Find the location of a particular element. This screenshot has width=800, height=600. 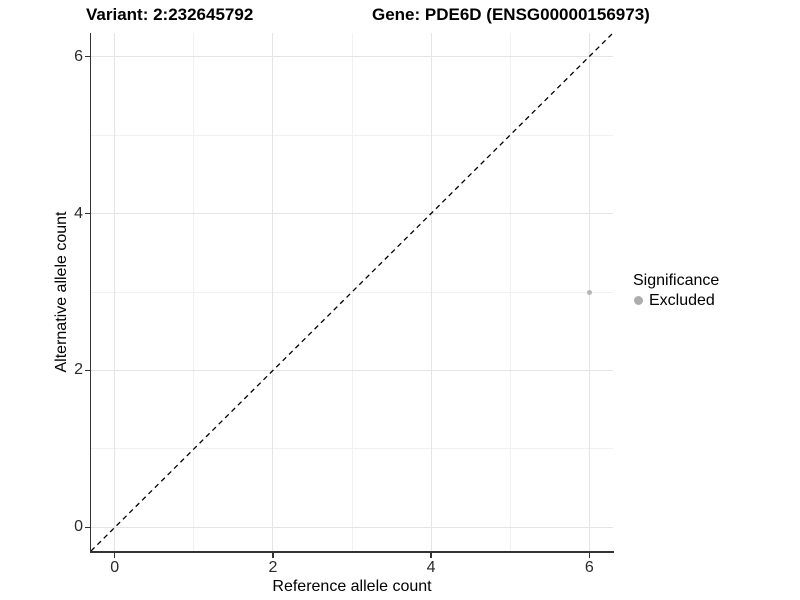

x-axis-line is located at coordinates (351, 552).